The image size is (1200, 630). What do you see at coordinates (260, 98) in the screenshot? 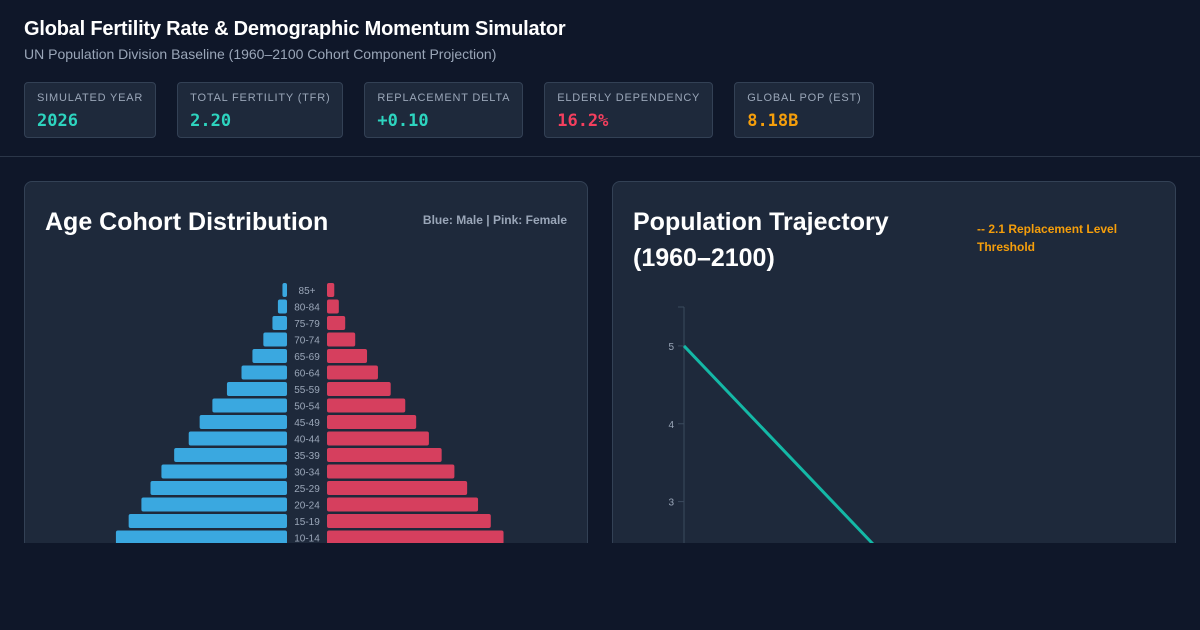
I see `stat-label: TOTAL FERTILITY (TFR)` at bounding box center [260, 98].